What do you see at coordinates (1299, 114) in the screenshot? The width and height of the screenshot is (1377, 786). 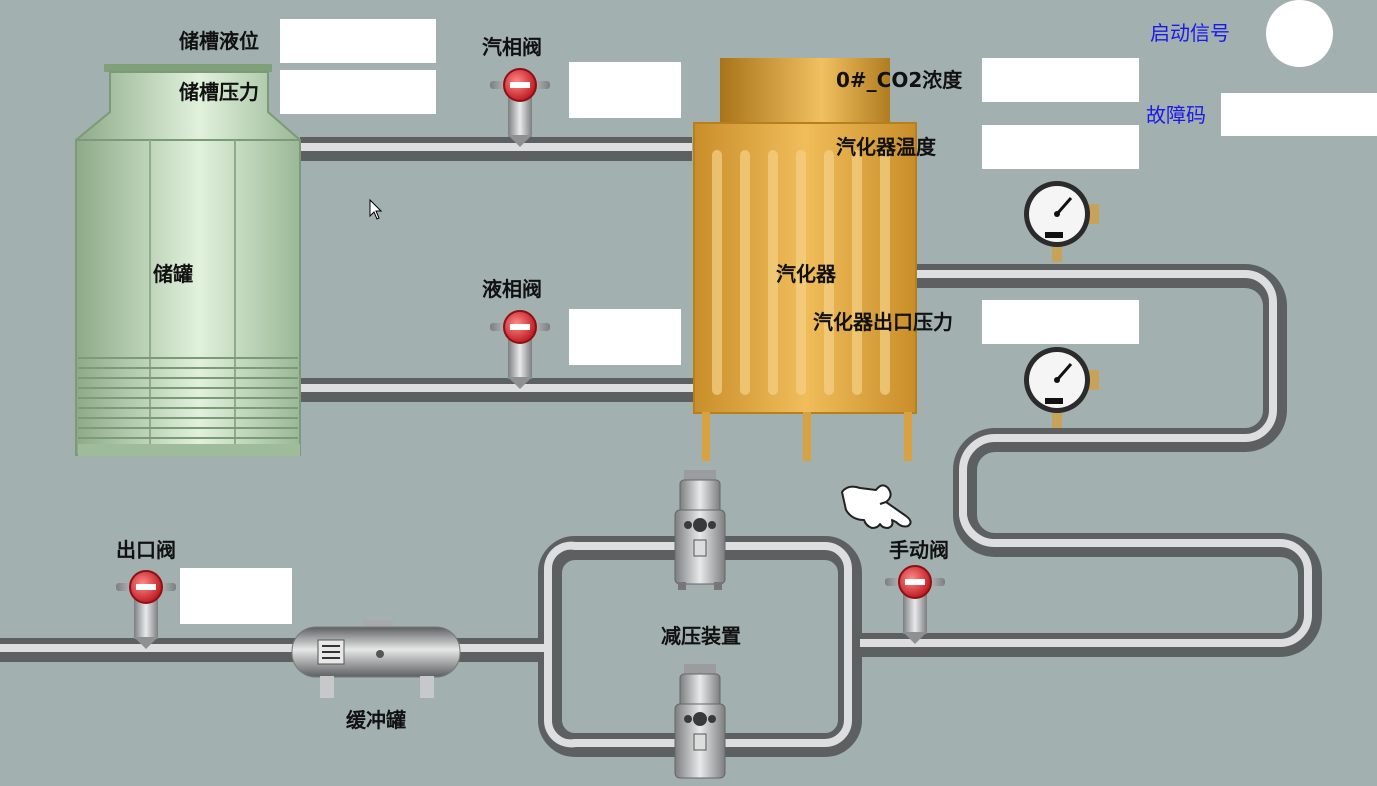 I see `fault-code-field` at bounding box center [1299, 114].